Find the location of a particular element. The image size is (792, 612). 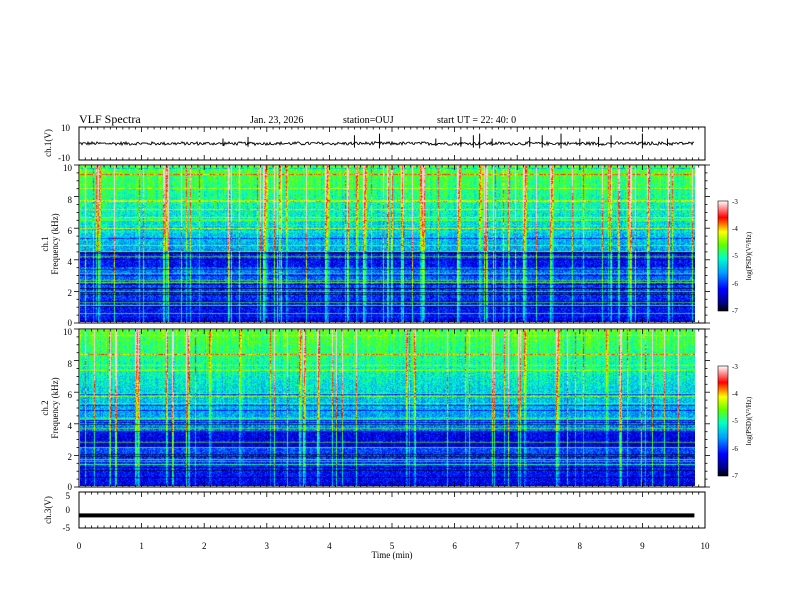

x-tick-8: 8 is located at coordinates (580, 546).